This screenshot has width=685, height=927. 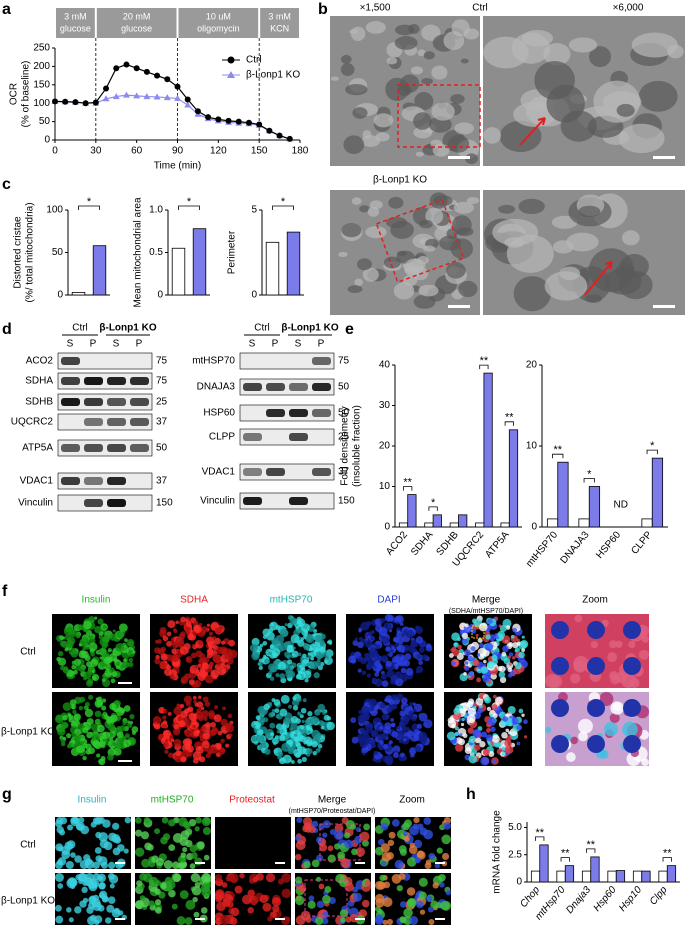 I want to click on x-tick-label: ACO2, so click(x=397, y=543).